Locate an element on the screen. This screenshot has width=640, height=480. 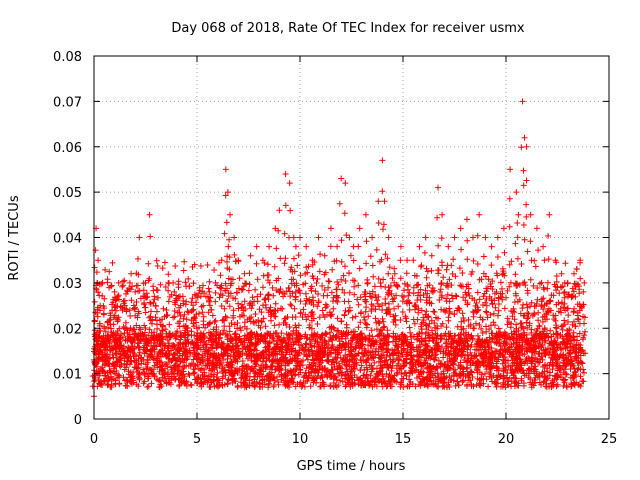
y-tick-label: 0.07 is located at coordinates (67, 102).